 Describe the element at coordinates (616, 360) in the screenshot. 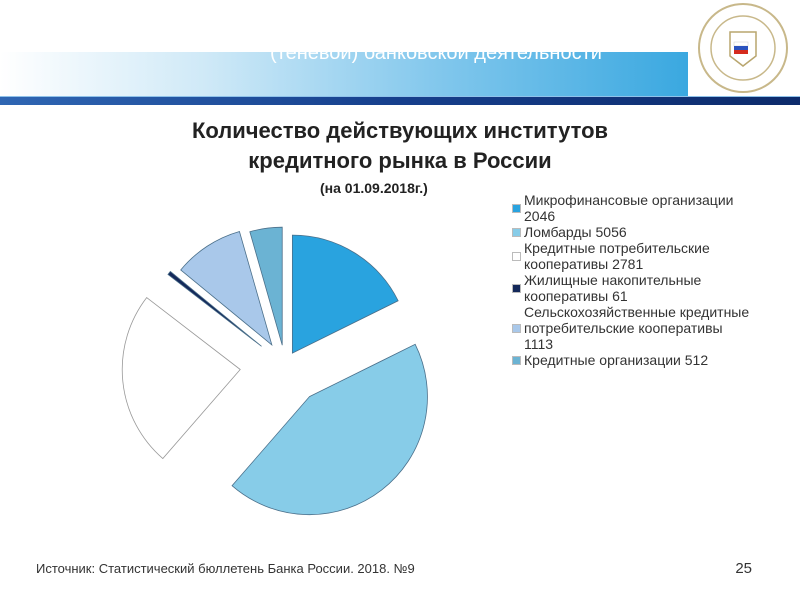

I see `legend-label: Кредитные организации 512` at that location.